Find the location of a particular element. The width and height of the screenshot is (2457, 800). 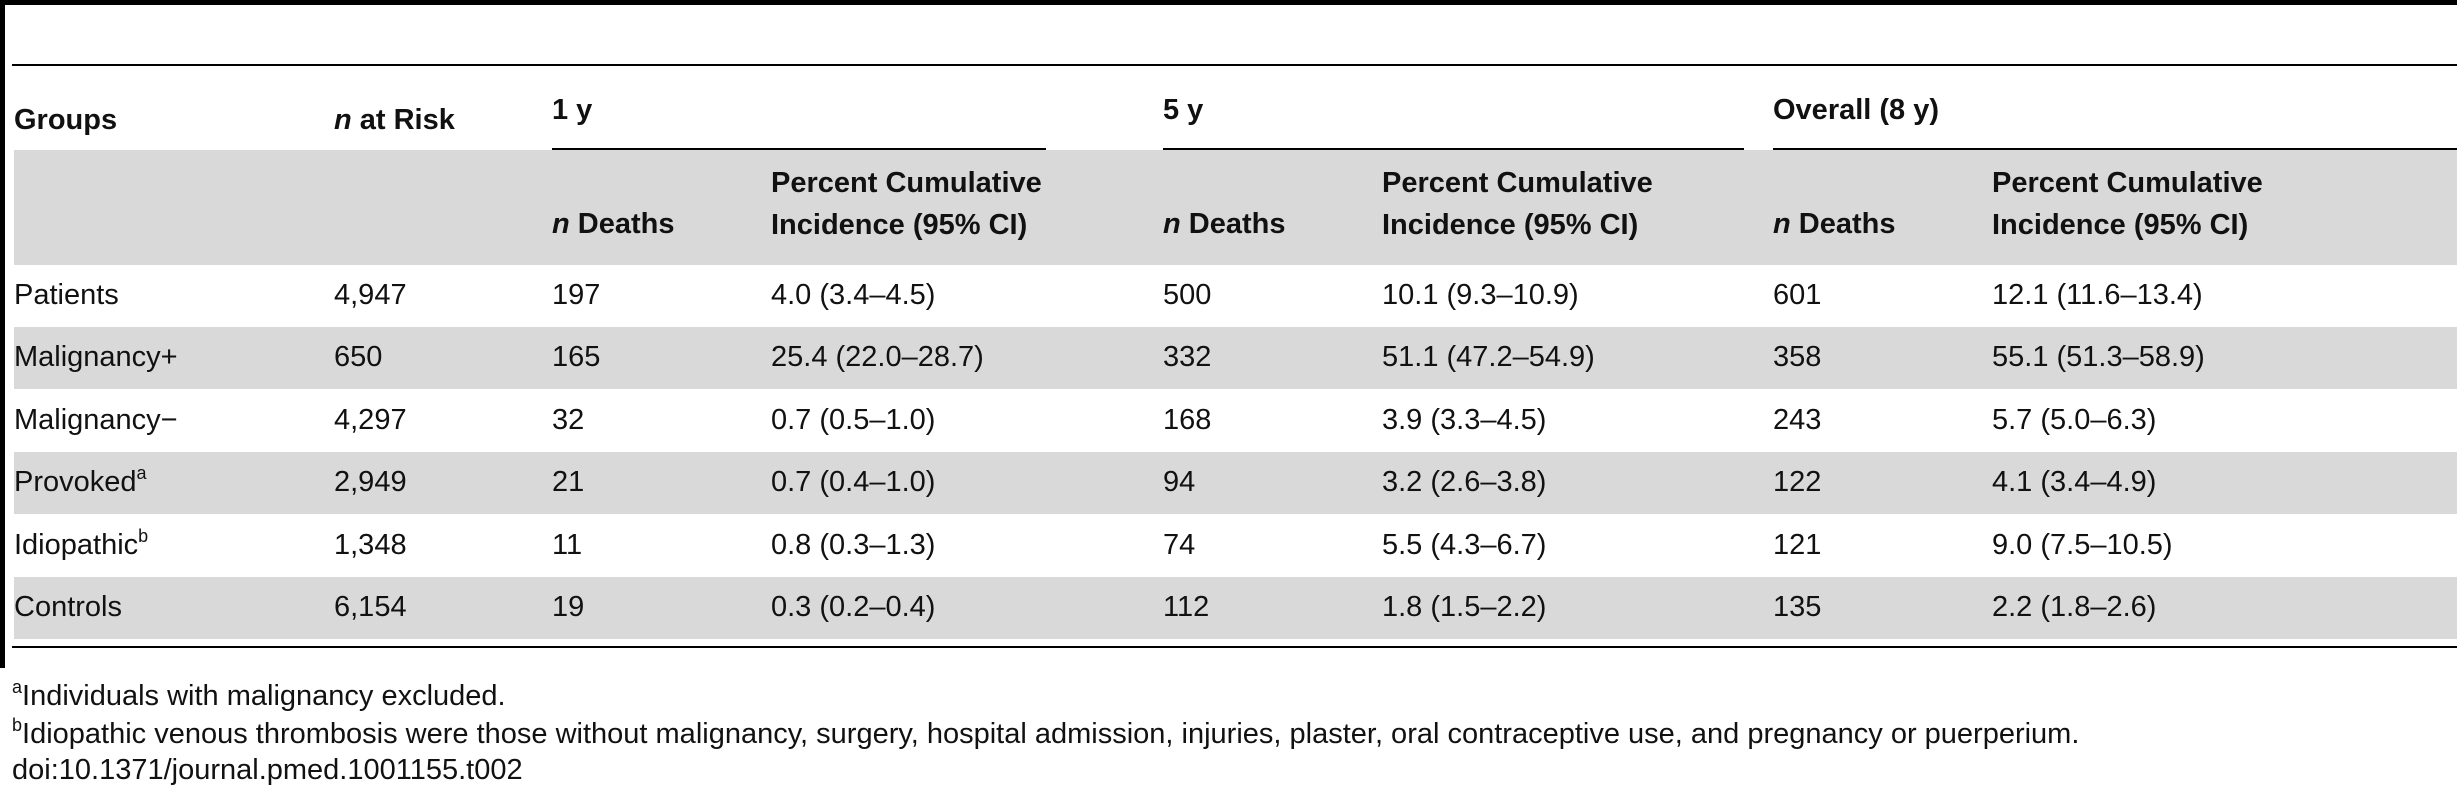

left-border is located at coordinates (2, 334).